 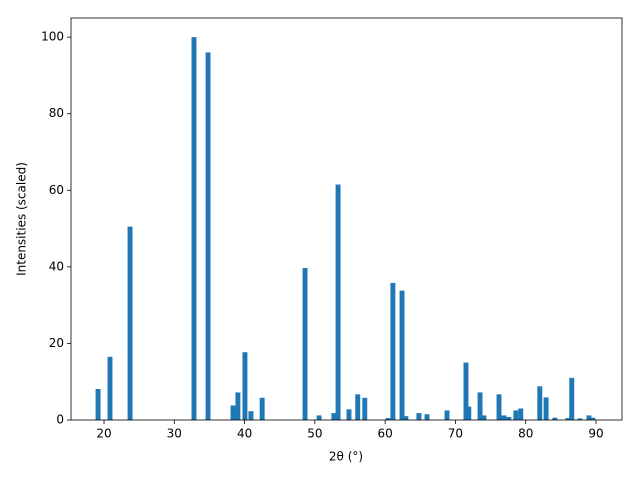 I want to click on x-tick-label: 90, so click(x=595, y=434).